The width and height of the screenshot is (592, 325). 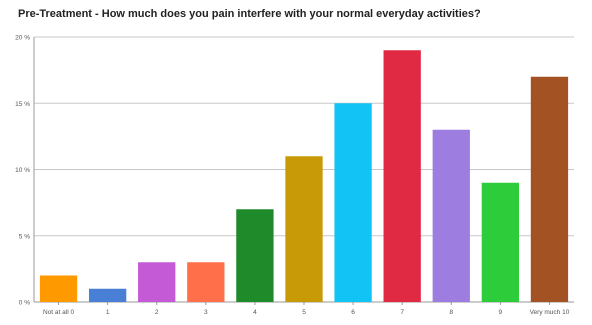 I want to click on x-tick-label: 4, so click(x=255, y=312).